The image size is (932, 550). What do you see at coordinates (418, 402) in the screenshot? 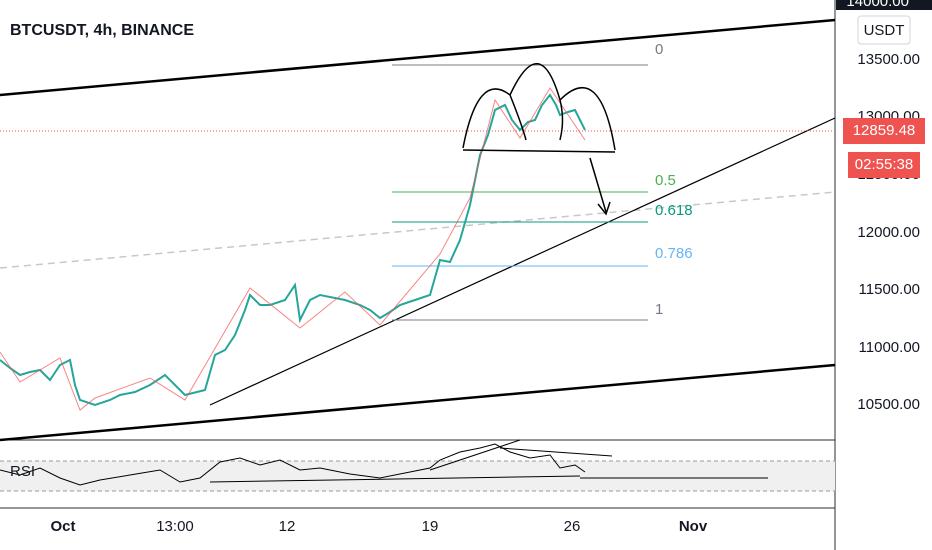
I see `channel-bottom` at bounding box center [418, 402].